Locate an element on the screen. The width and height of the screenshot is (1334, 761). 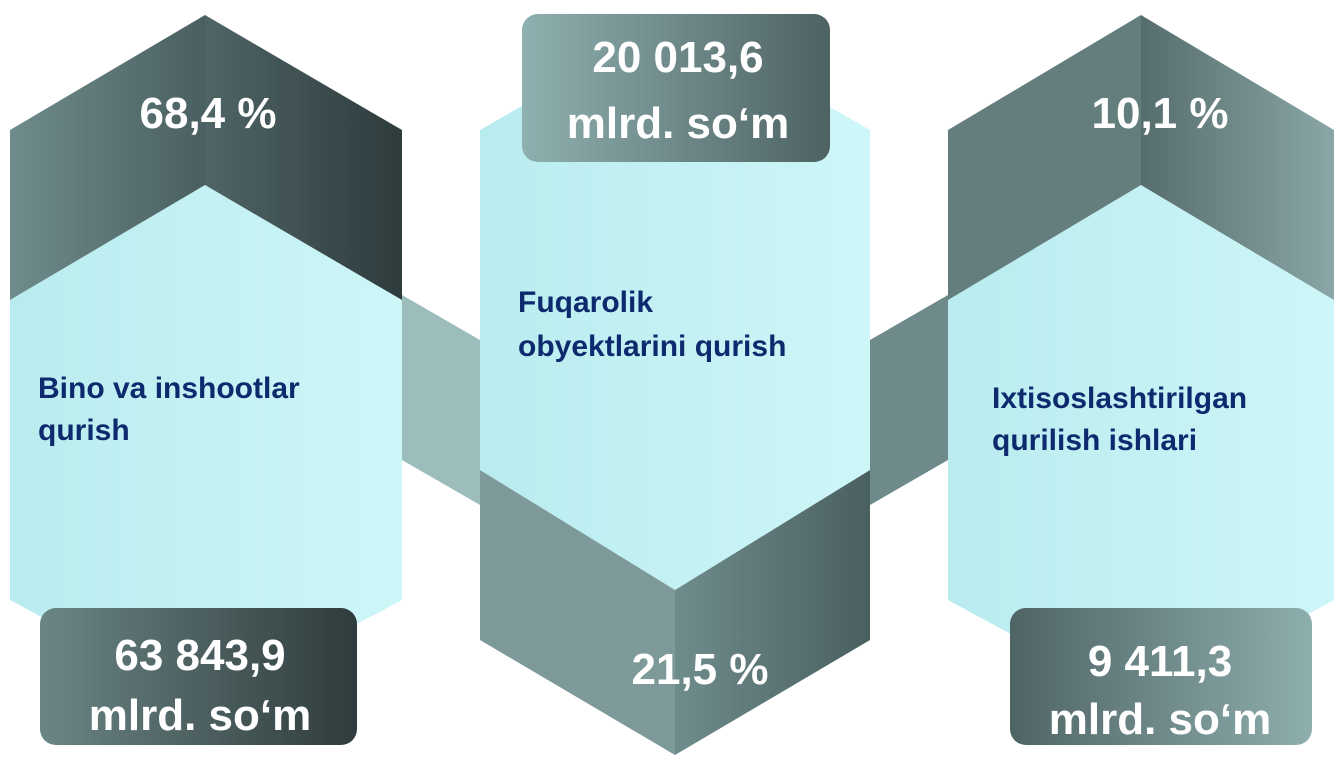
label: qurilish ishlari is located at coordinates (1094, 440).